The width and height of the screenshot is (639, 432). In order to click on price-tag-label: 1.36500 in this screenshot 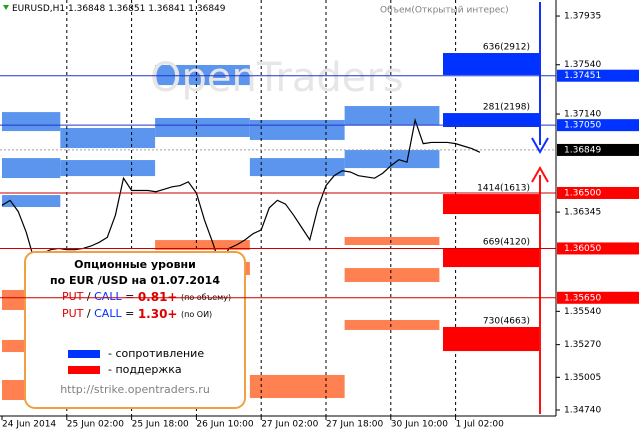, I will do `click(582, 193)`.